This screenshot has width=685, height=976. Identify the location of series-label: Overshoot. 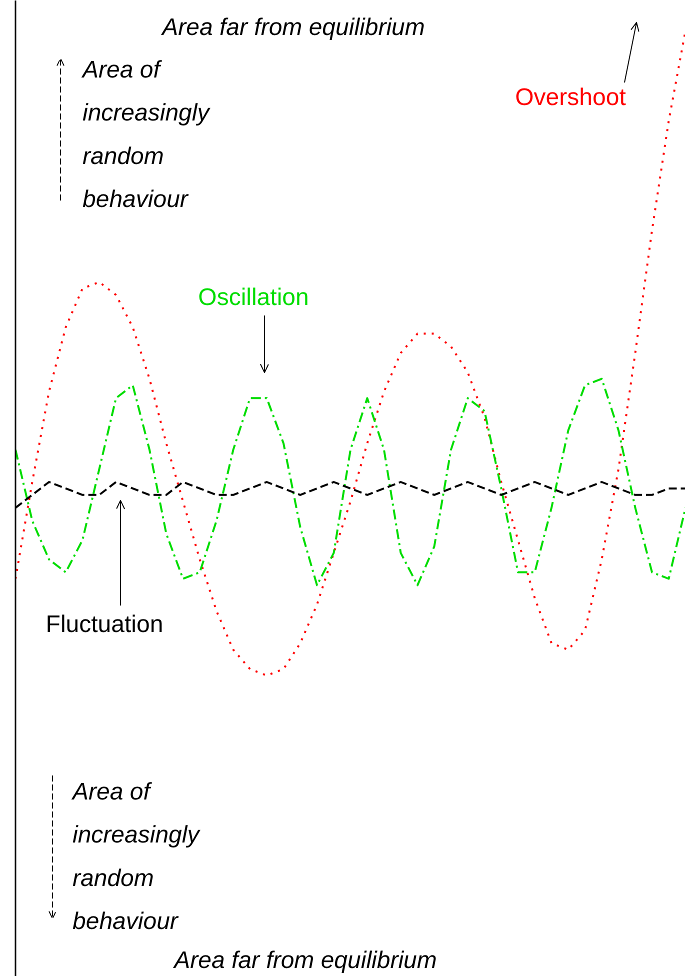
(570, 97).